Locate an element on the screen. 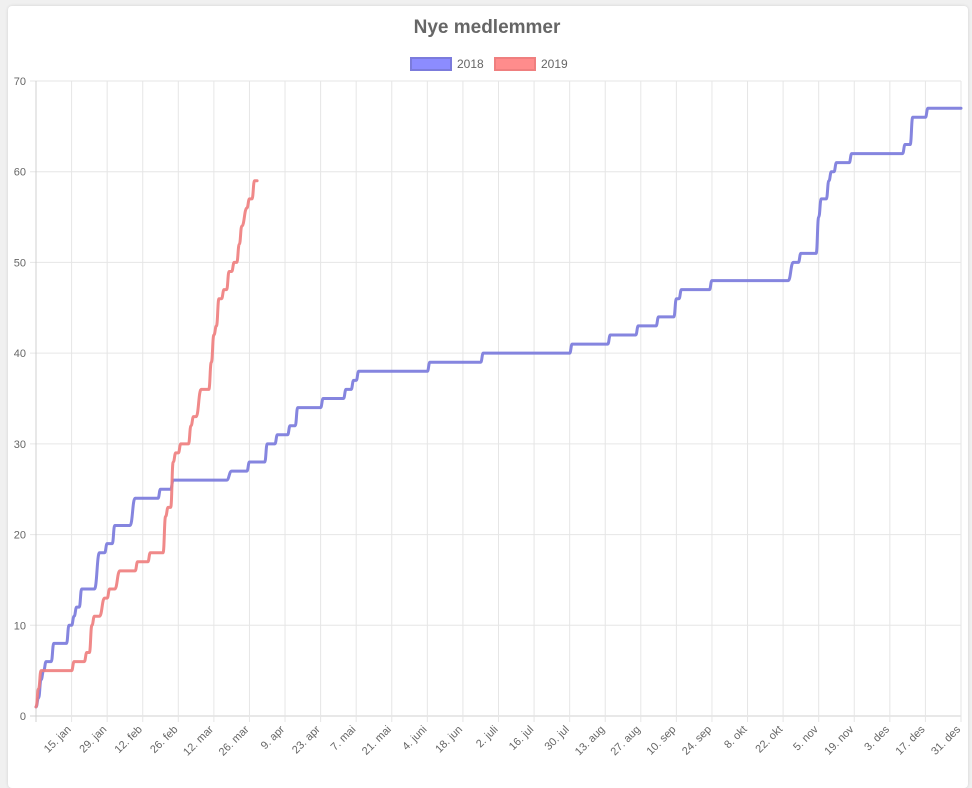 The image size is (972, 788). x-tick-label: 29. jan is located at coordinates (93, 740).